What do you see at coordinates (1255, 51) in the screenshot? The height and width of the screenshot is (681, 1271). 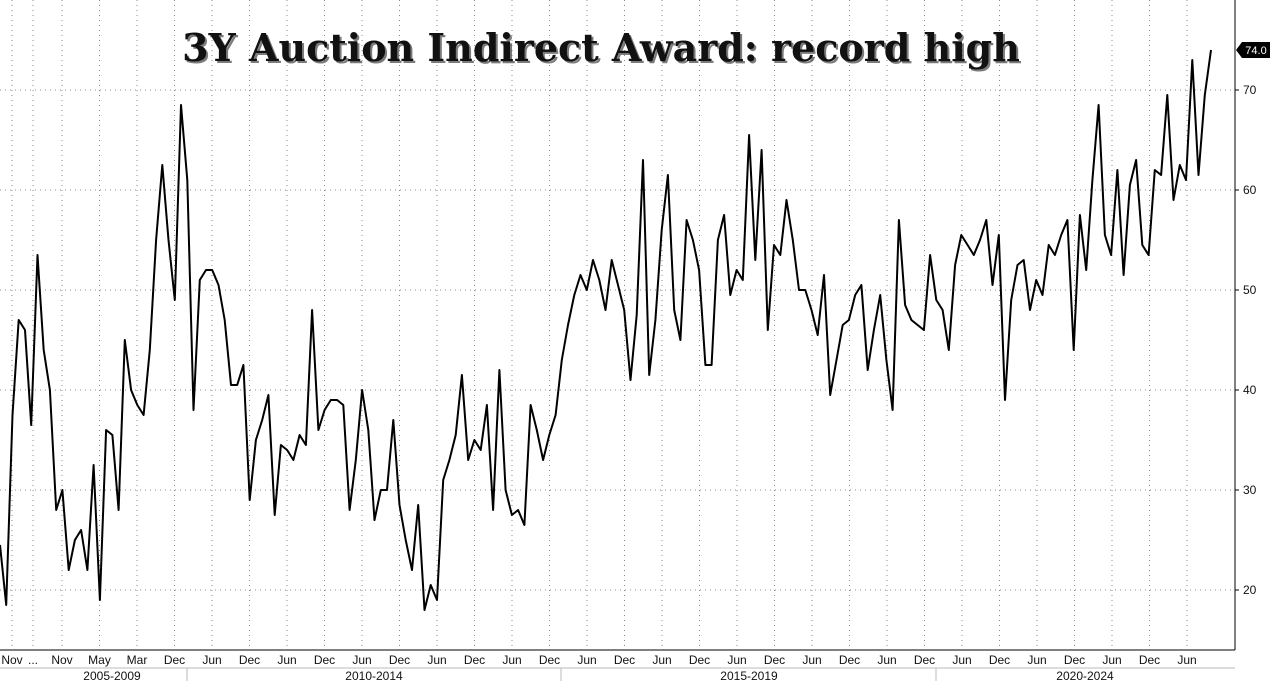 I see `last-value-label: 74.0` at bounding box center [1255, 51].